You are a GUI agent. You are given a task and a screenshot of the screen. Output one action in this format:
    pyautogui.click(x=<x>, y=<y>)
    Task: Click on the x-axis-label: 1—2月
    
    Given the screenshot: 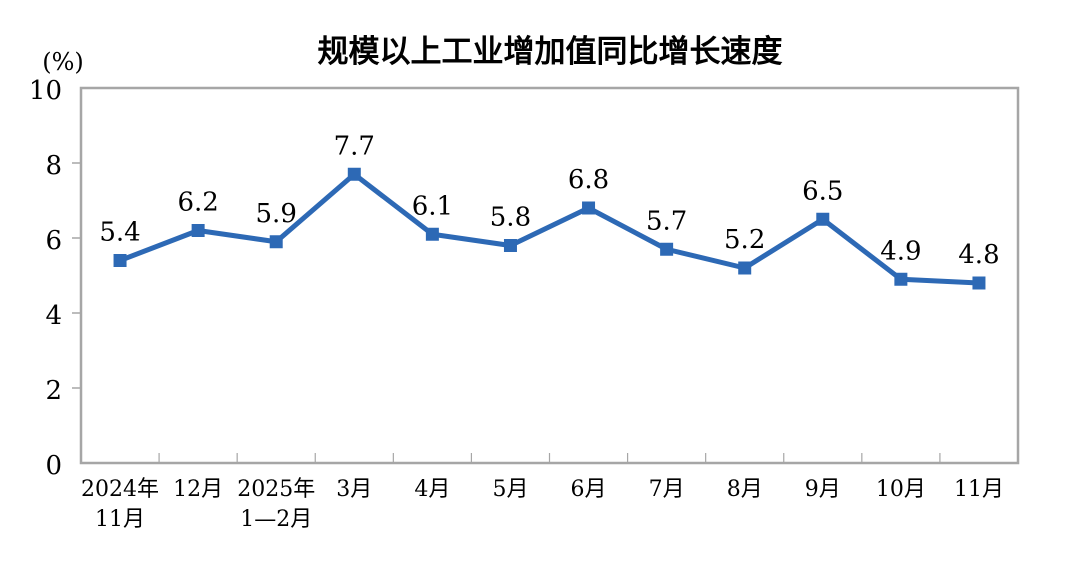 What is the action you would take?
    pyautogui.click(x=276, y=519)
    